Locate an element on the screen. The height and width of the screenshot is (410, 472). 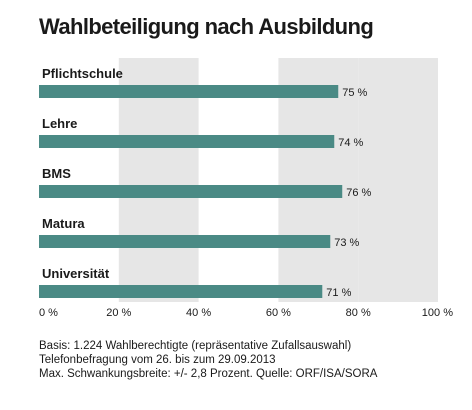
category-label: Pflichtschule is located at coordinates (82, 73).